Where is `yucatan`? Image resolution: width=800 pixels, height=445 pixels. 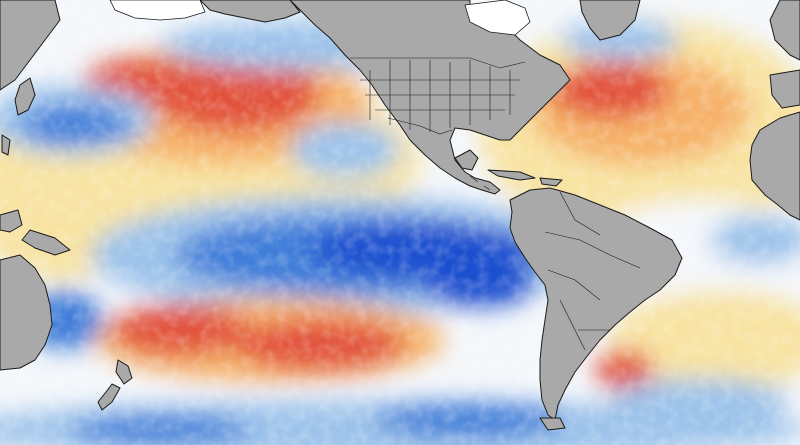 yucatan is located at coordinates (466, 160).